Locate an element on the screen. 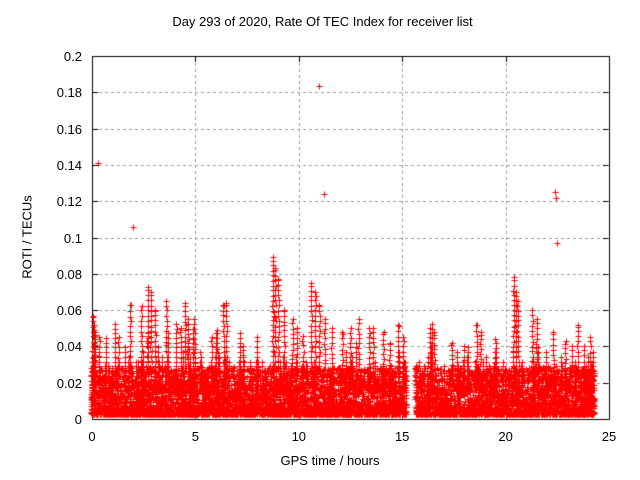  x-tick-label: 0 is located at coordinates (92, 436).